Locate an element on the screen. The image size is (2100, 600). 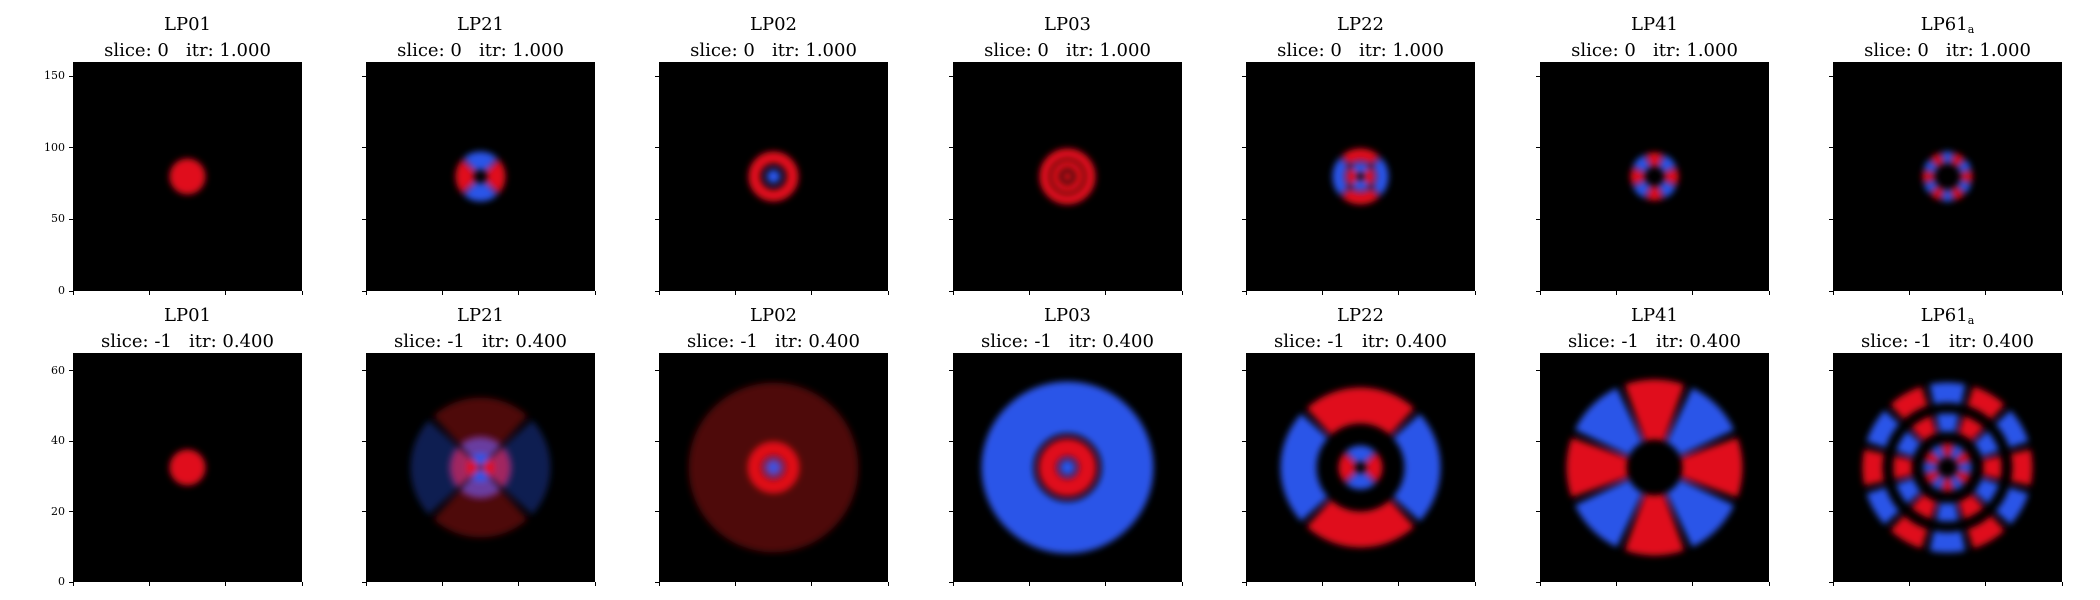
panel-title: LP22 slice: 0 itr: 1.000 is located at coordinates (1361, 37).